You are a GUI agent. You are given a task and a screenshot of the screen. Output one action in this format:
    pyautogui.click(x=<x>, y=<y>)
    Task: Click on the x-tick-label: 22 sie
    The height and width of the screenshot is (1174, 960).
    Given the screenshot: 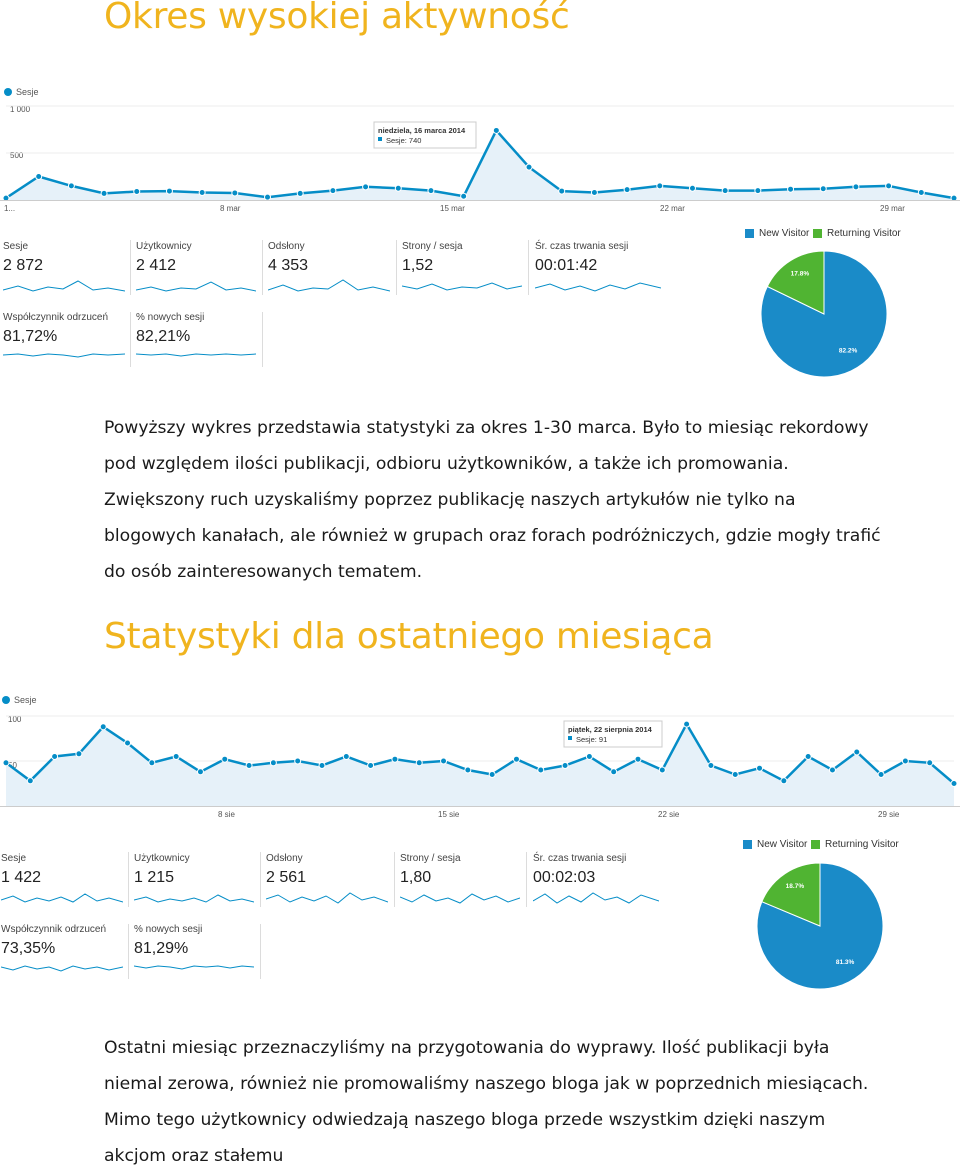 What is the action you would take?
    pyautogui.click(x=669, y=814)
    